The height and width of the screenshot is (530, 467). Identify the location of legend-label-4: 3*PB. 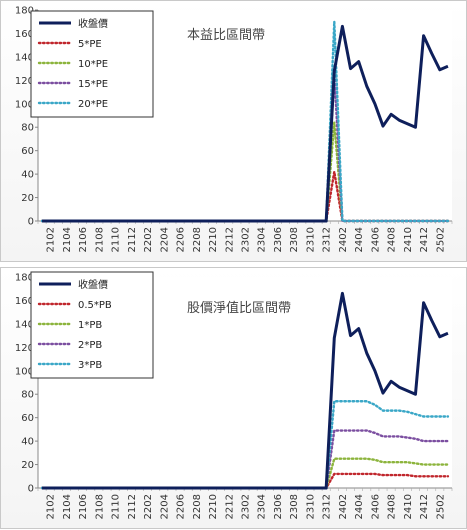
(90, 365).